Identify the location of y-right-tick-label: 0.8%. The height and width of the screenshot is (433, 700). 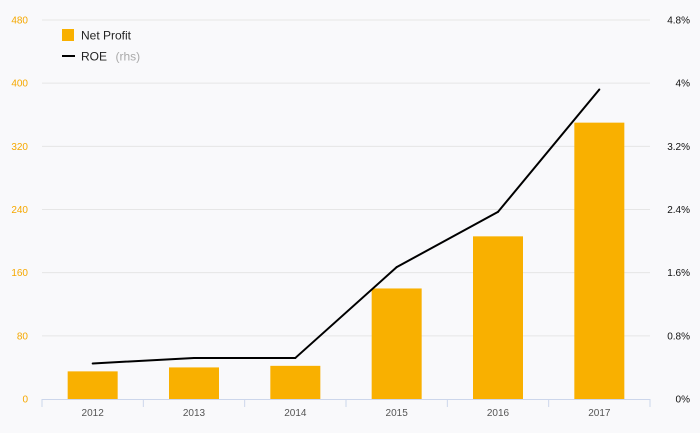
(678, 336).